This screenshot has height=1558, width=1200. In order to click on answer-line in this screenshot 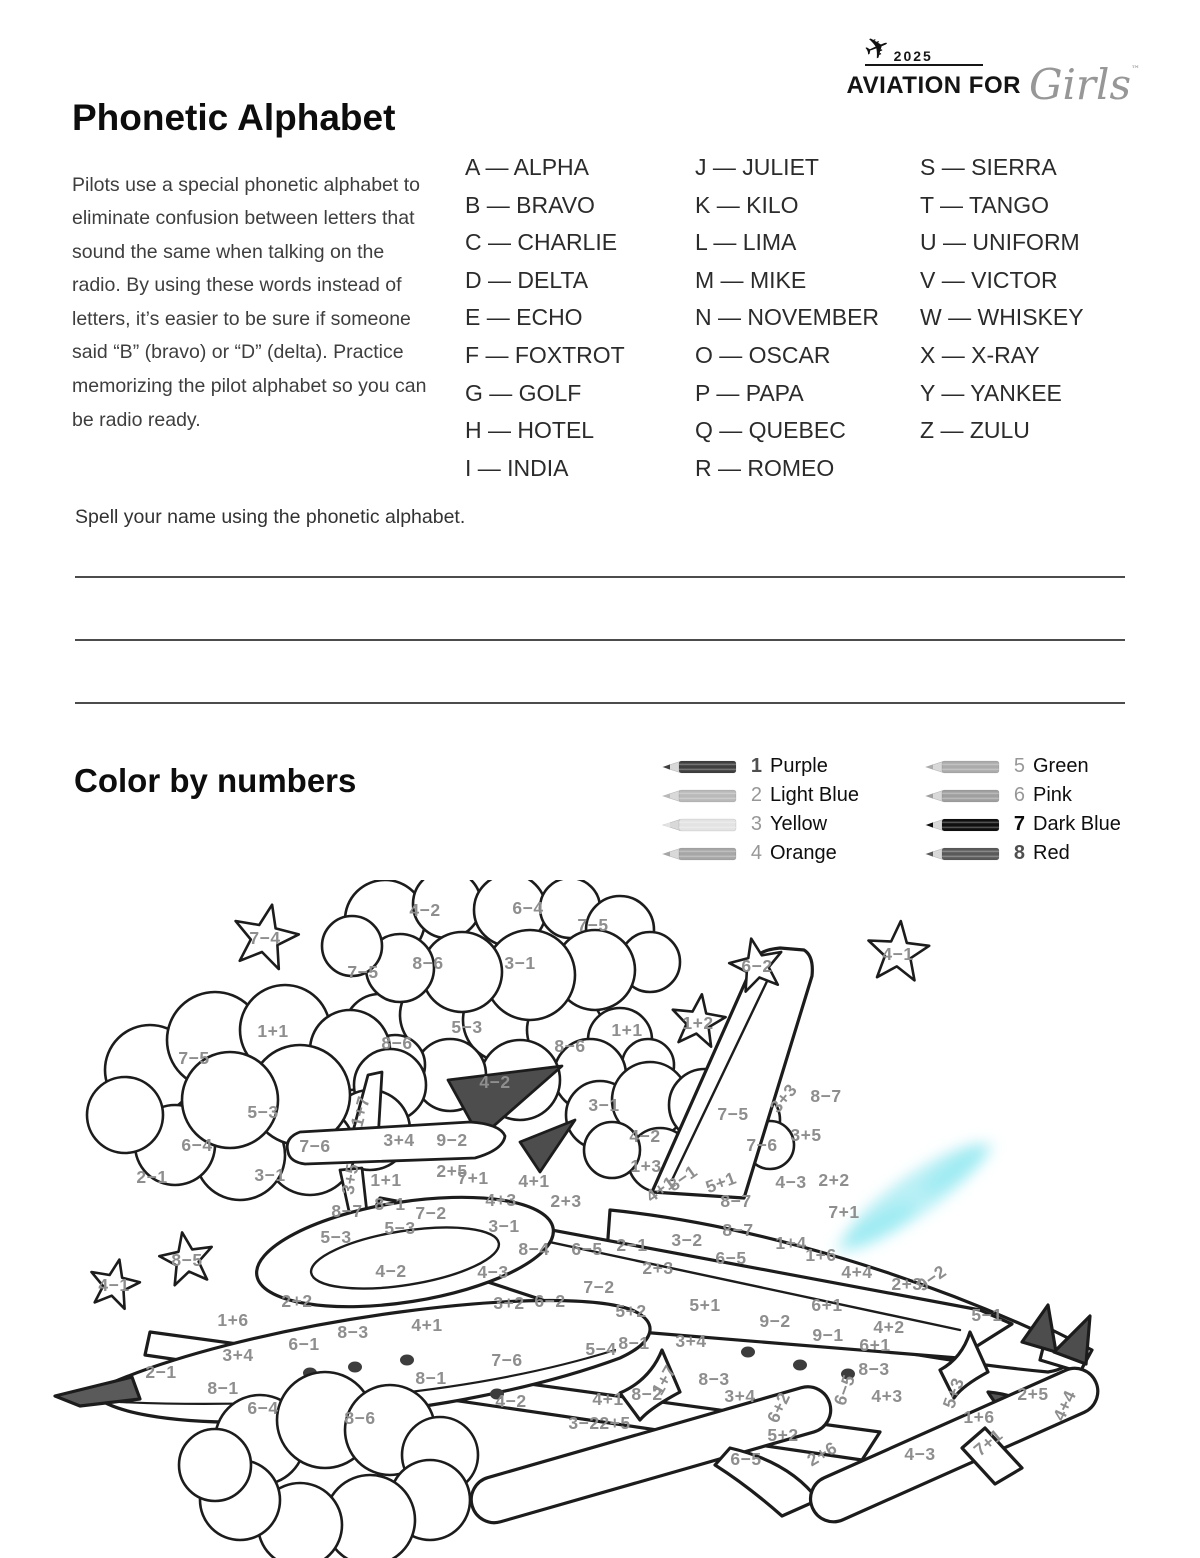, I will do `click(600, 640)`.